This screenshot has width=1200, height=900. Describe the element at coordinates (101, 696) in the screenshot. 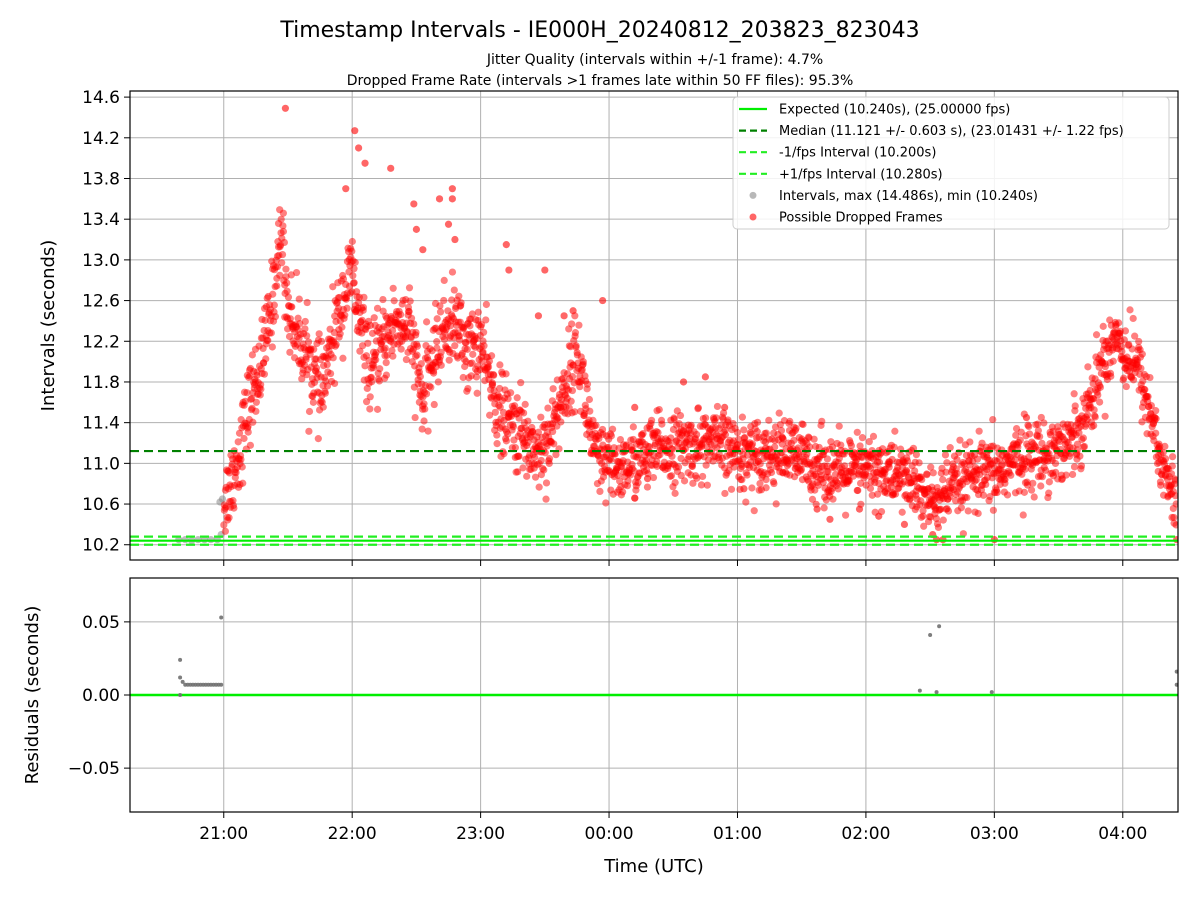

I see `residuals-ytick-label: 0.00` at that location.